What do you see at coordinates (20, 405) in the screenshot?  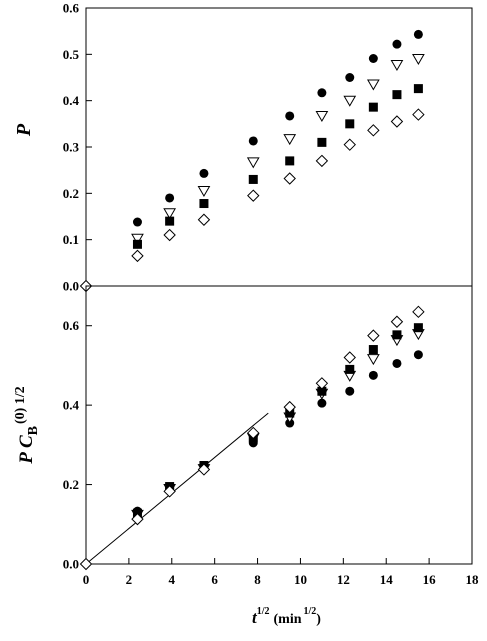 I see `bottom-y-label-sup: (0) 1/2` at bounding box center [20, 405].